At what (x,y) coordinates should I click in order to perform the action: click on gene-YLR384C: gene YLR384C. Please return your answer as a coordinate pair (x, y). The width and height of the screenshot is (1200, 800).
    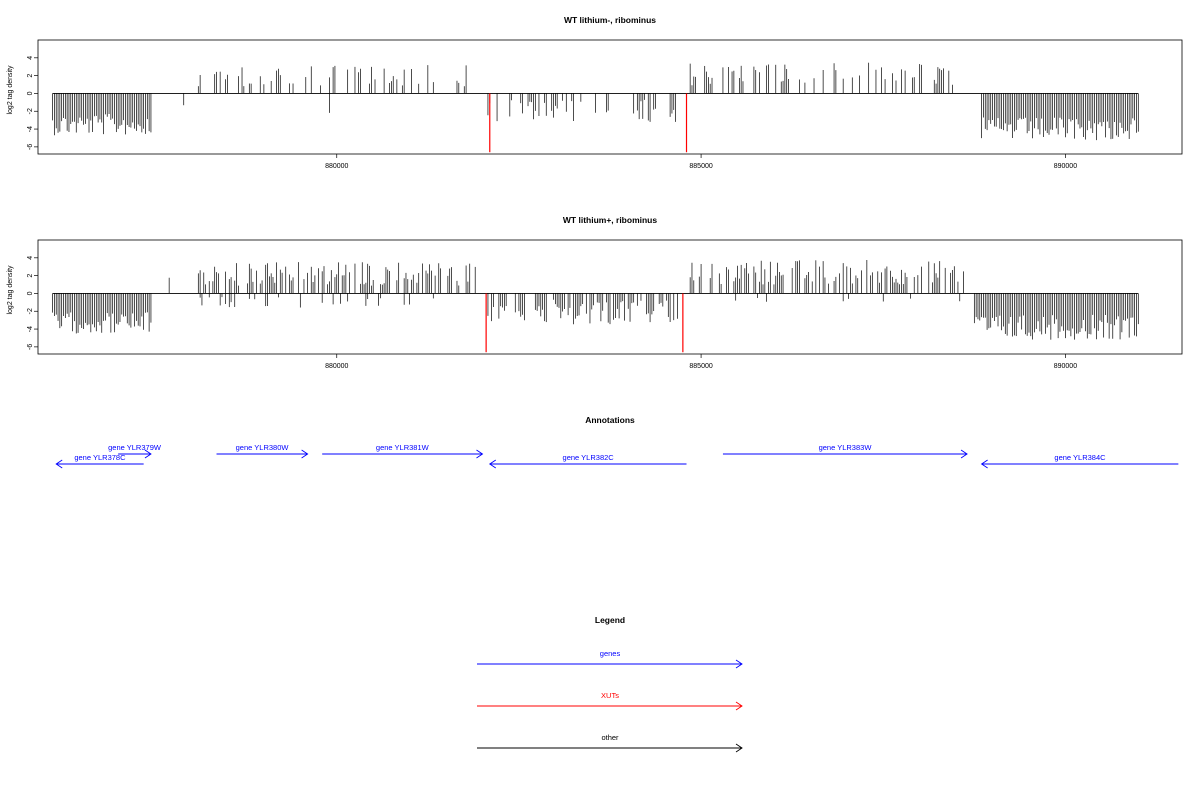
    Looking at the image, I should click on (1079, 461).